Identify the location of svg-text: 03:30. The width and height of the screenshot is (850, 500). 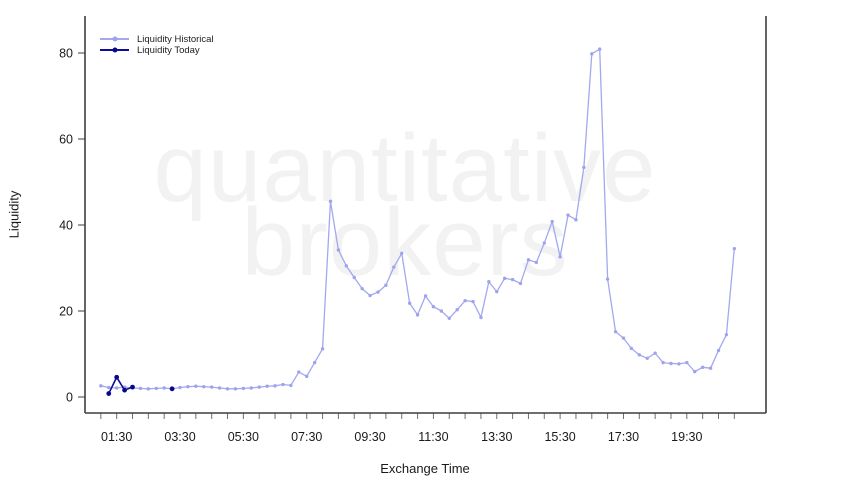
(179, 437).